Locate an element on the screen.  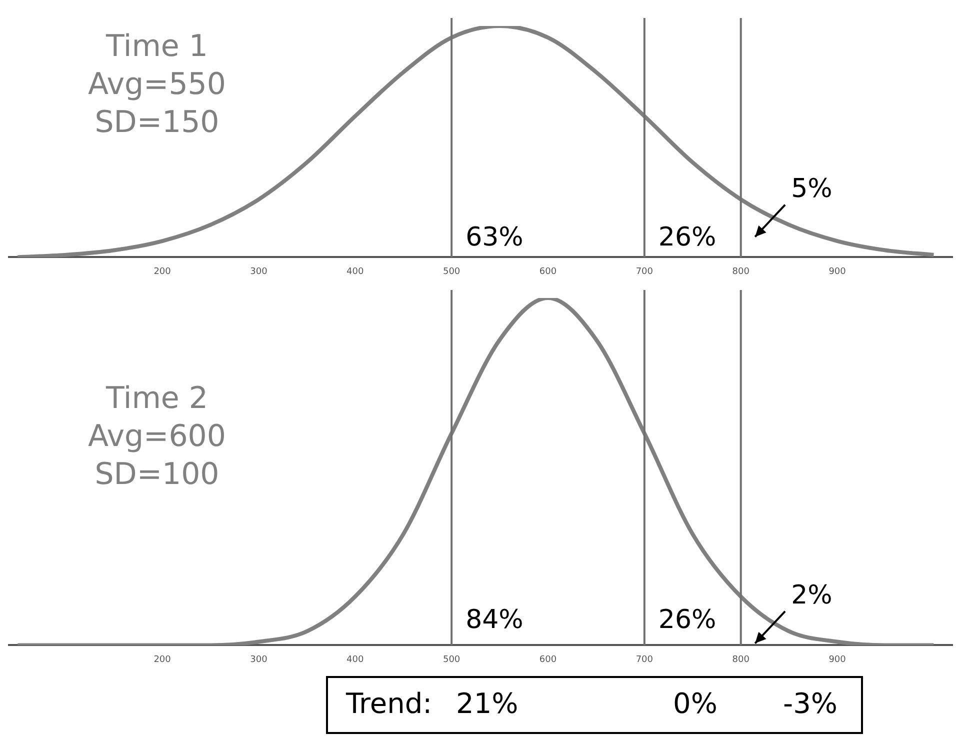
annotation: Avg=550 is located at coordinates (157, 85).